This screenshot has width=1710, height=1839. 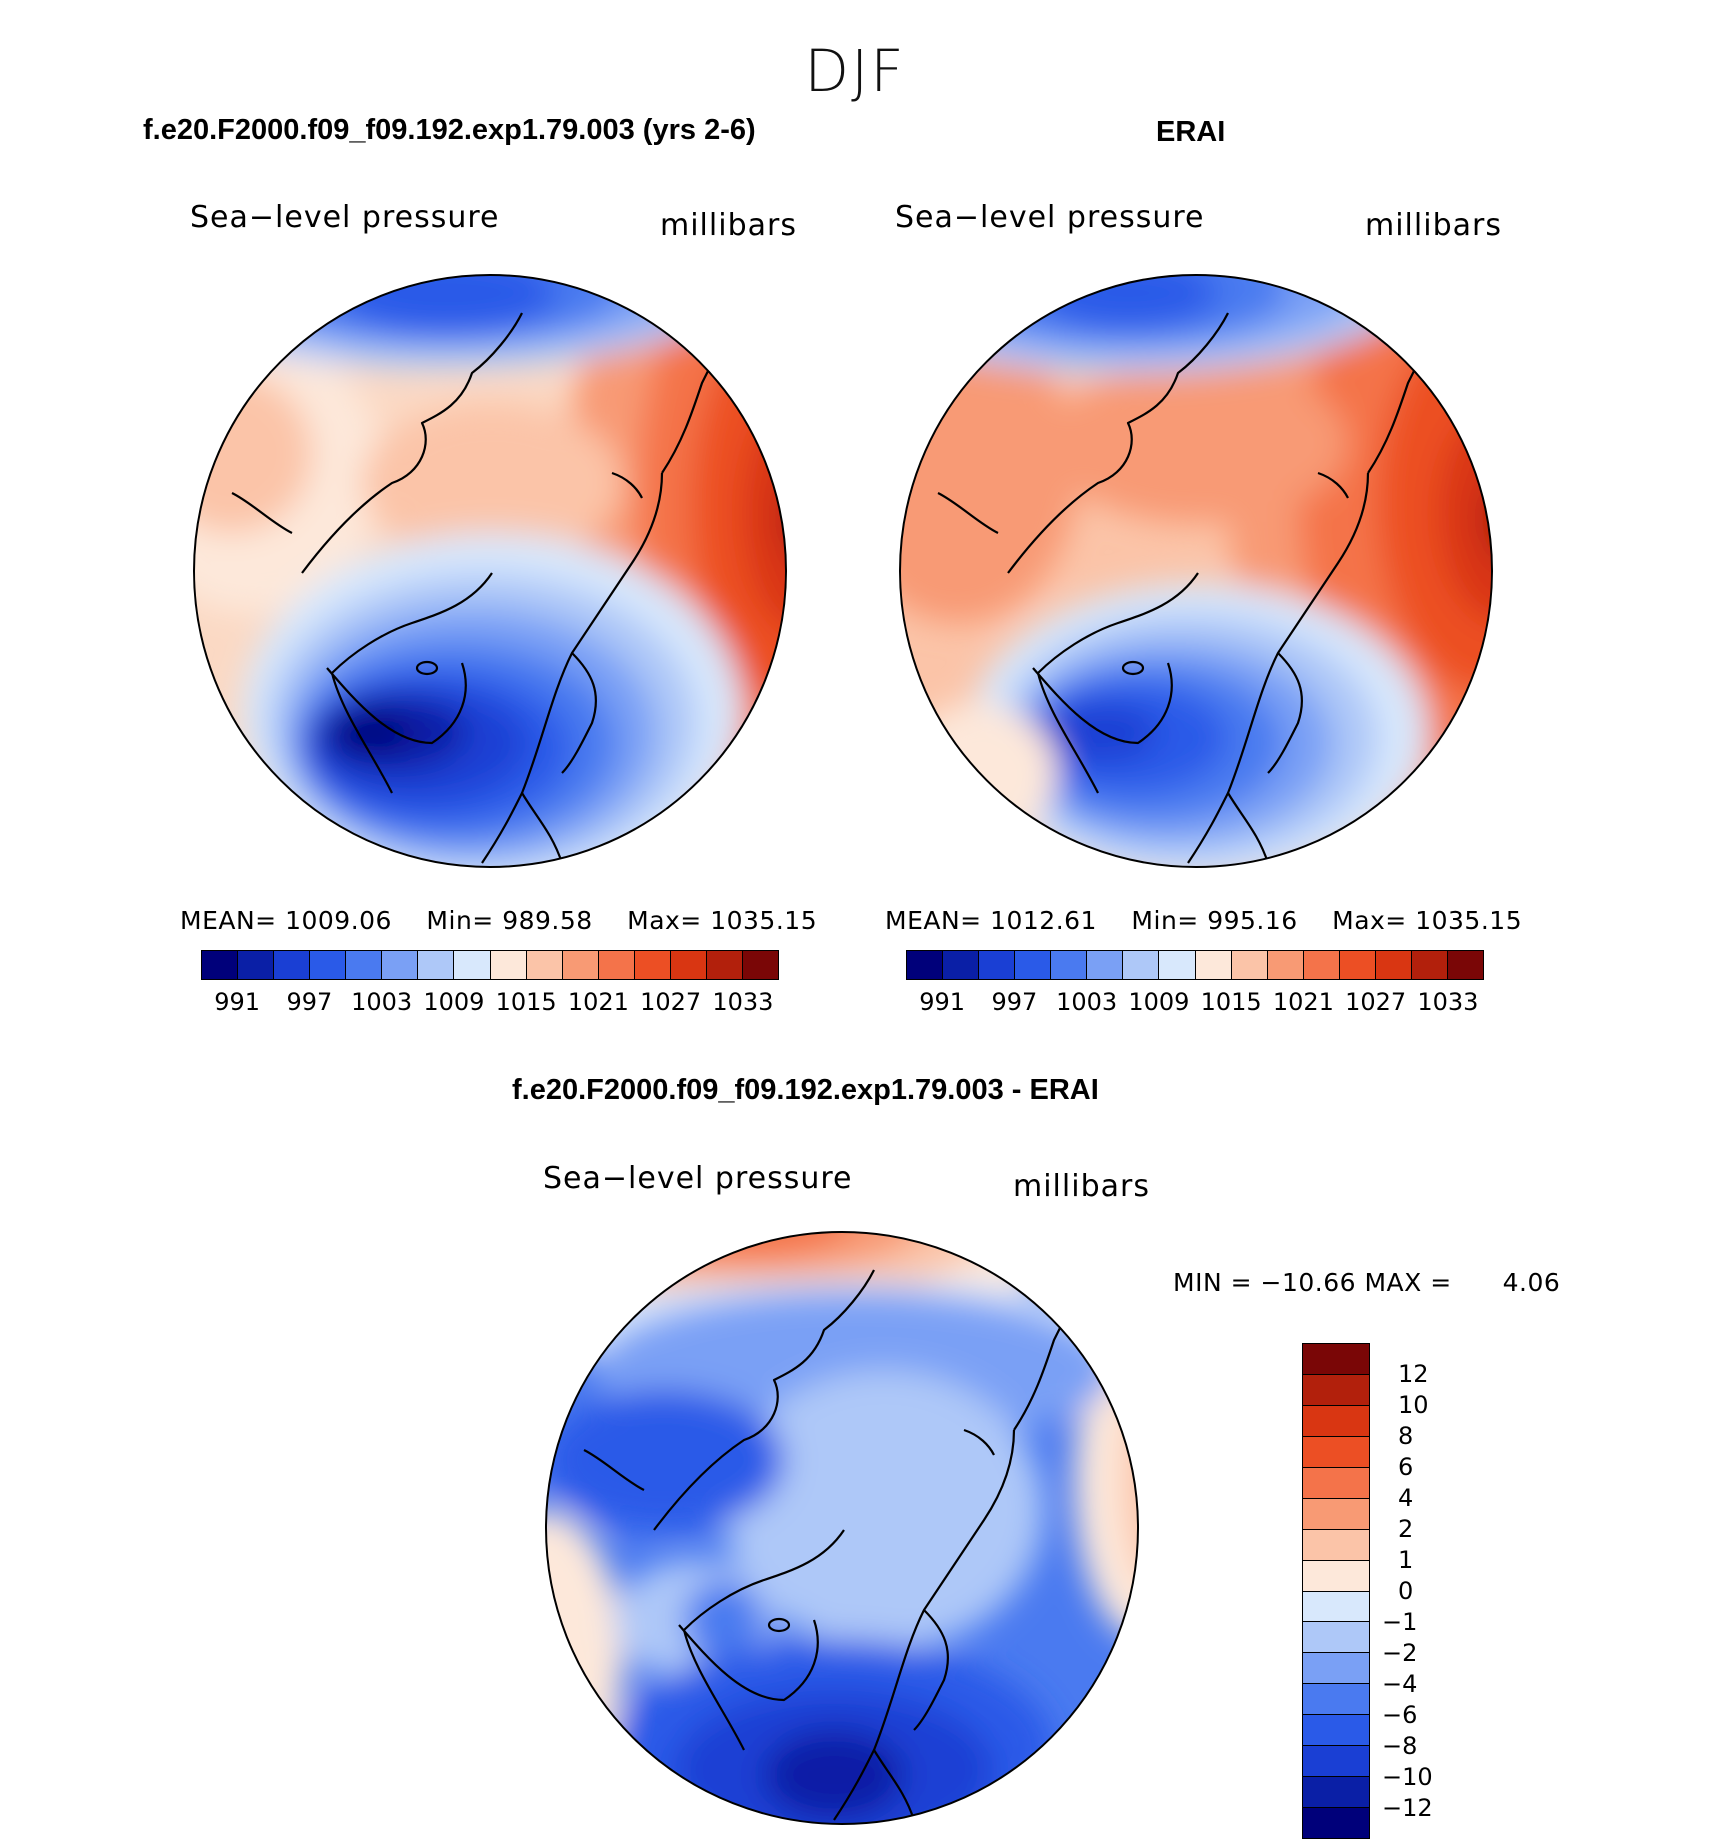 What do you see at coordinates (338, 920) in the screenshot?
I see `mean-value: 1009.06` at bounding box center [338, 920].